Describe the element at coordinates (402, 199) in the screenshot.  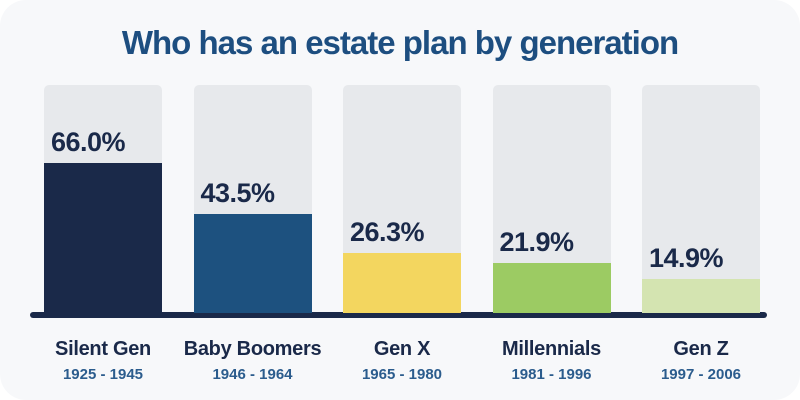
I see `bar-track: 26.3%` at that location.